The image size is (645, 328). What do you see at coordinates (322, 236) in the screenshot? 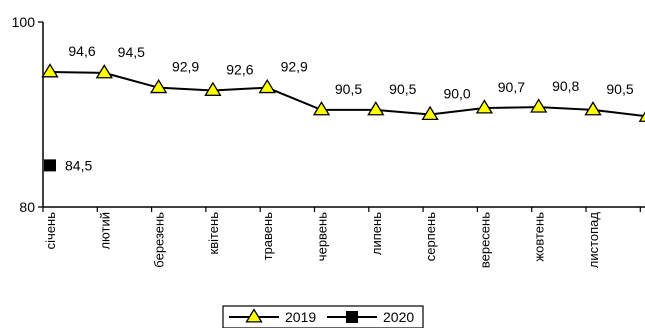
I see `x-tick-label: червень` at bounding box center [322, 236].